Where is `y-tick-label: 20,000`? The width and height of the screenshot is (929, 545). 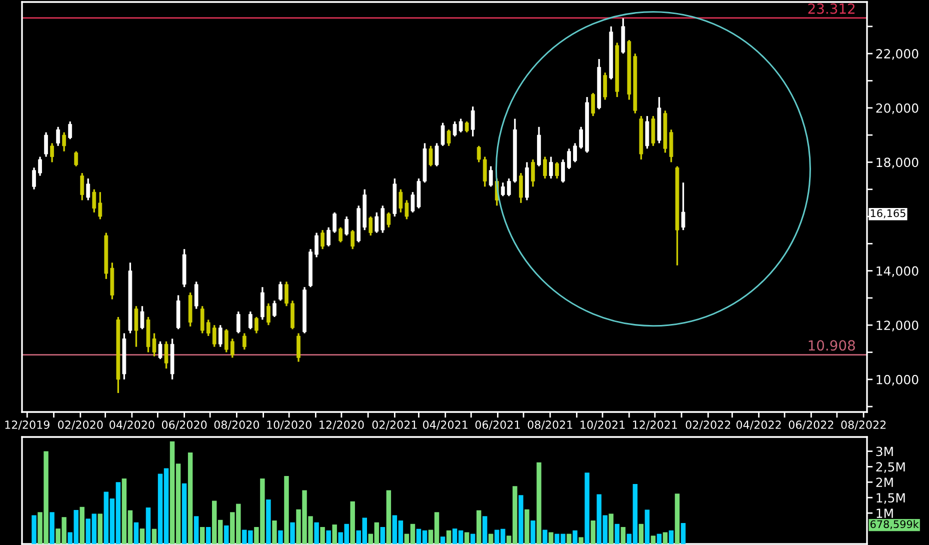
y-tick-label: 20,000 is located at coordinates (897, 108).